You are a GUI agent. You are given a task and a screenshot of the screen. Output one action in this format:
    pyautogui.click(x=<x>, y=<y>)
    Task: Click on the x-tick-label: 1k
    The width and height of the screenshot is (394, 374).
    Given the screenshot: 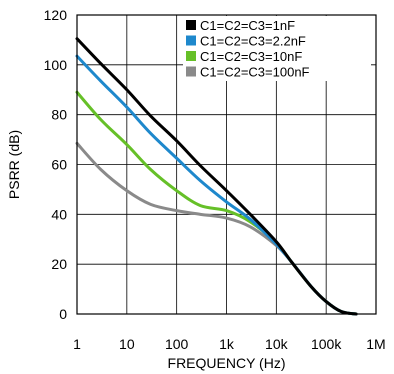 What is the action you would take?
    pyautogui.click(x=227, y=344)
    